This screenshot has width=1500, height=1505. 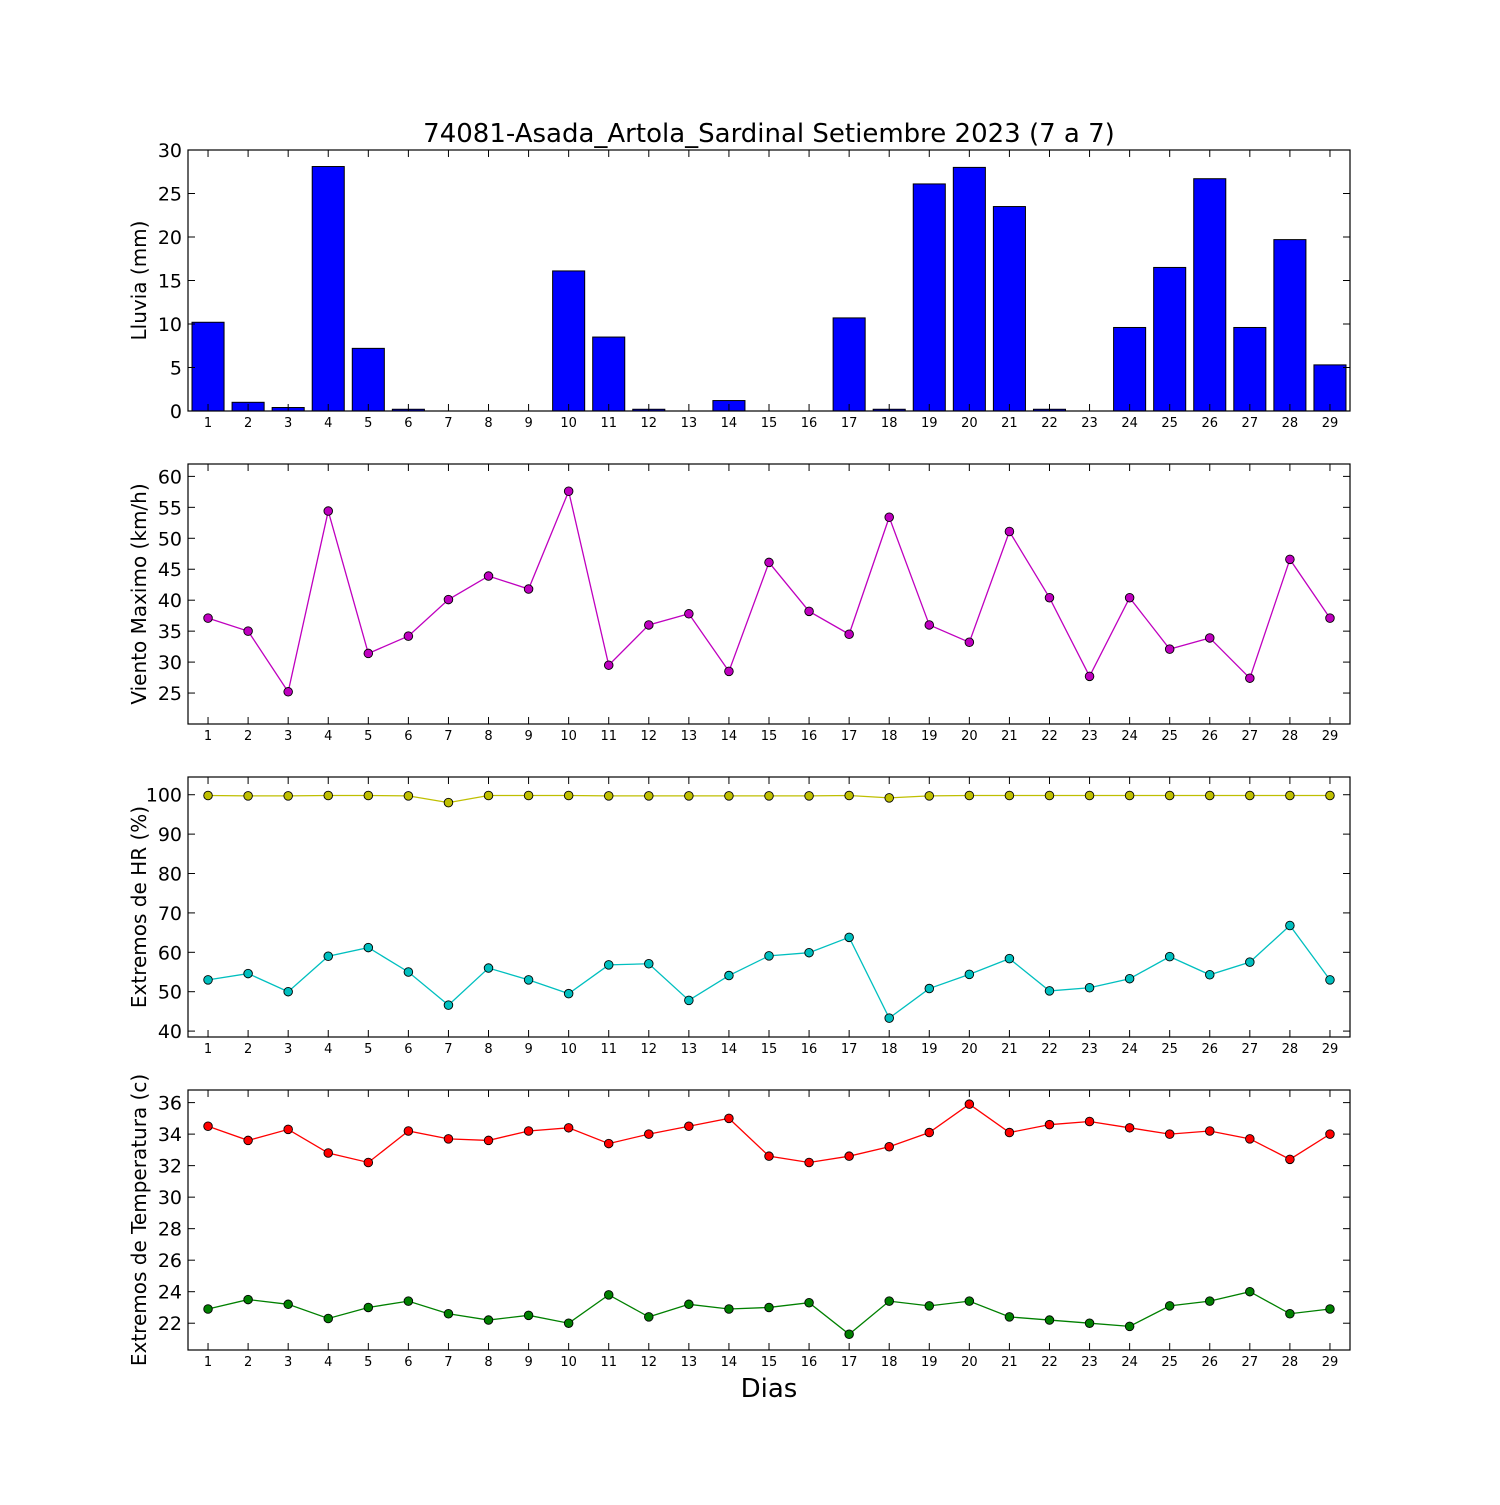 I want to click on rain-ytick-label: 25, so click(x=170, y=195).